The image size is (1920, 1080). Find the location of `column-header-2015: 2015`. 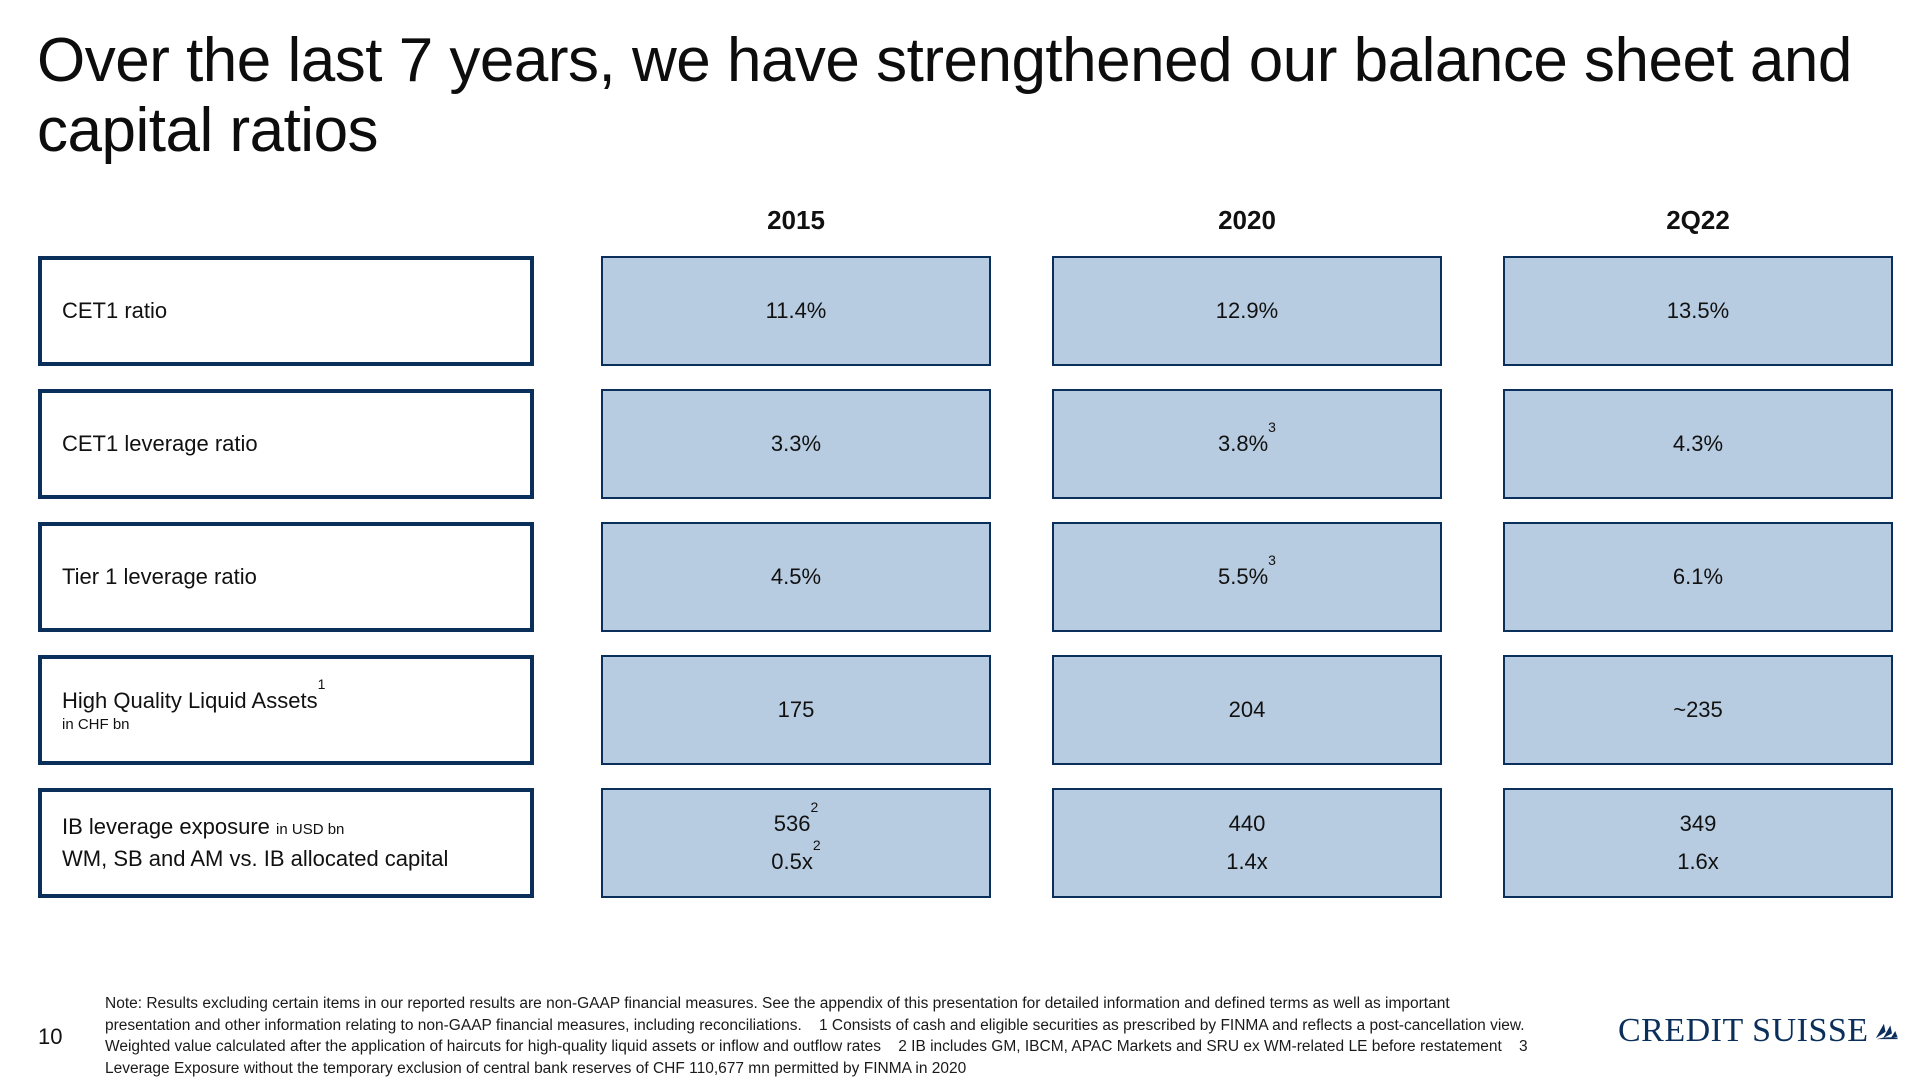

column-header-2015: 2015 is located at coordinates (796, 220).